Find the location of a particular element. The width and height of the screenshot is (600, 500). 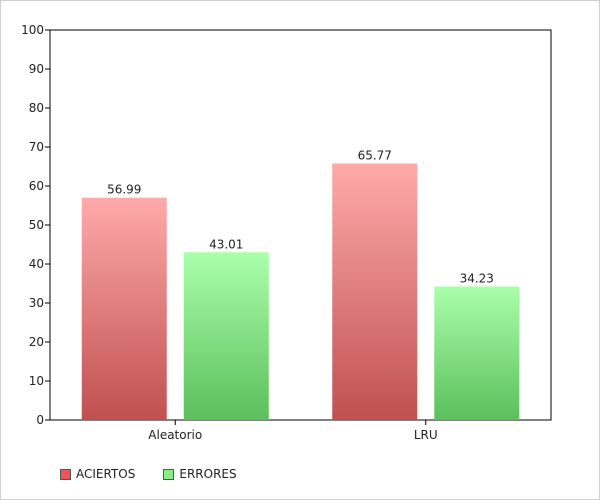

y-axis: 0 10 20 30 40 50 60 70 80 90 100 is located at coordinates (35, 225).